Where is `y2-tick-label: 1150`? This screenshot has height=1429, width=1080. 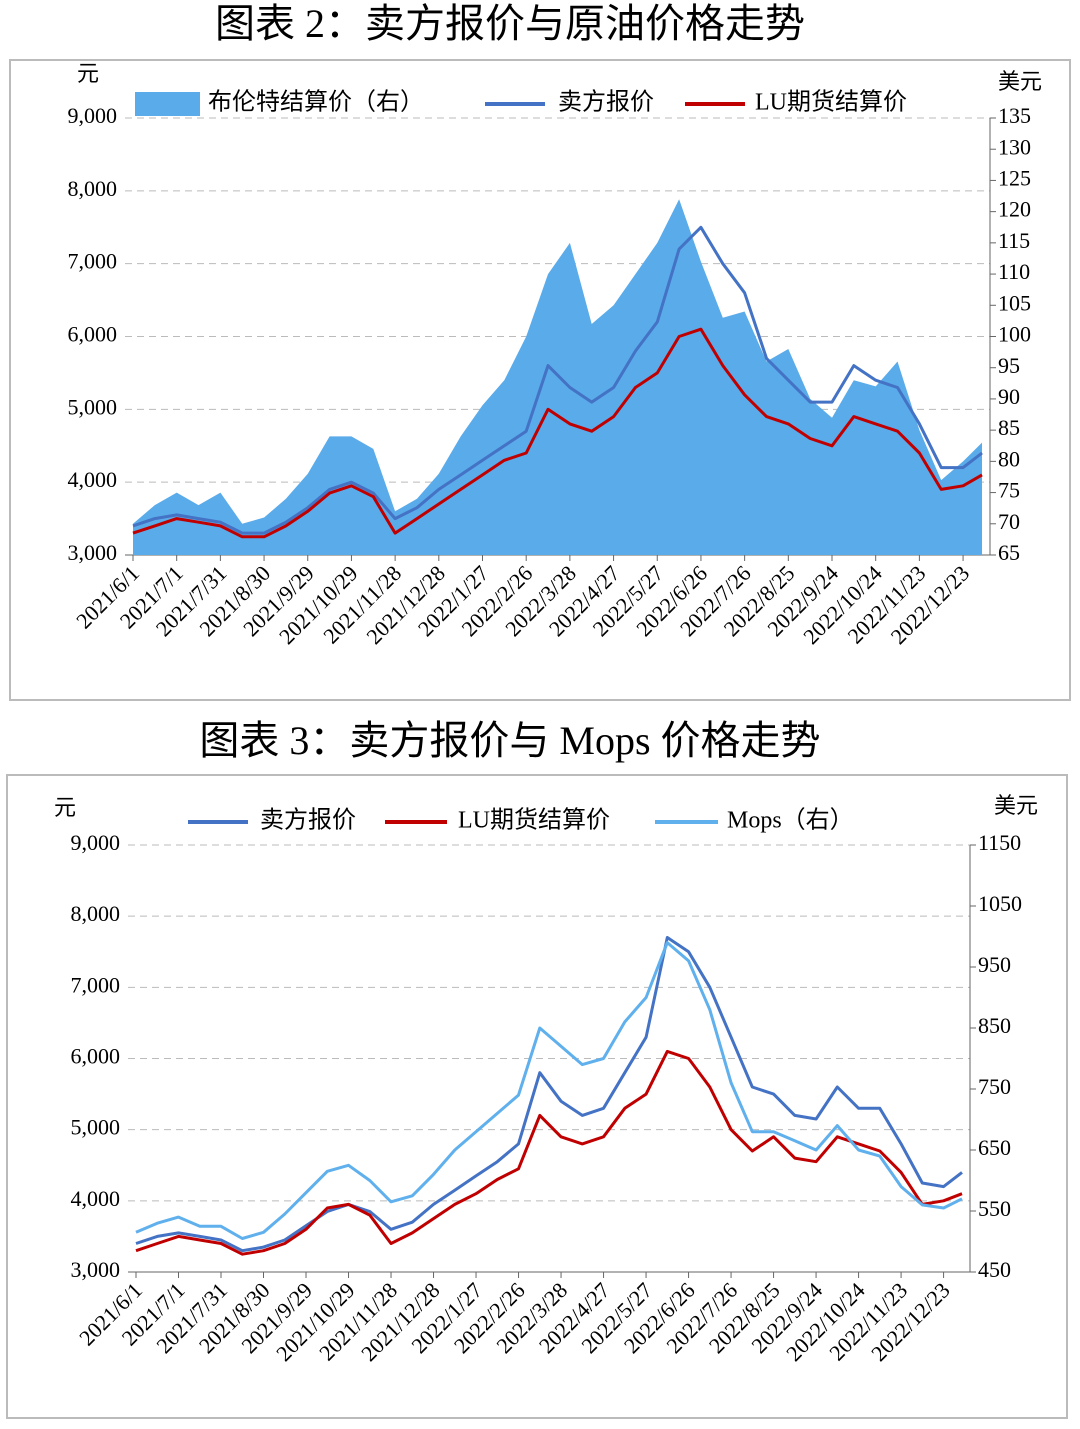 y2-tick-label: 1150 is located at coordinates (999, 842).